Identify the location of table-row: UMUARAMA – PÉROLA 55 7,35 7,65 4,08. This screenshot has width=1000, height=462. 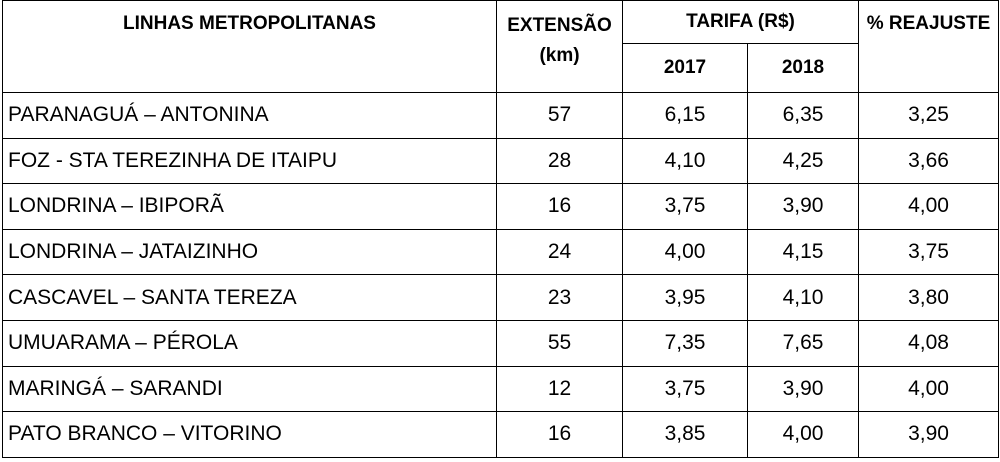
(500, 343).